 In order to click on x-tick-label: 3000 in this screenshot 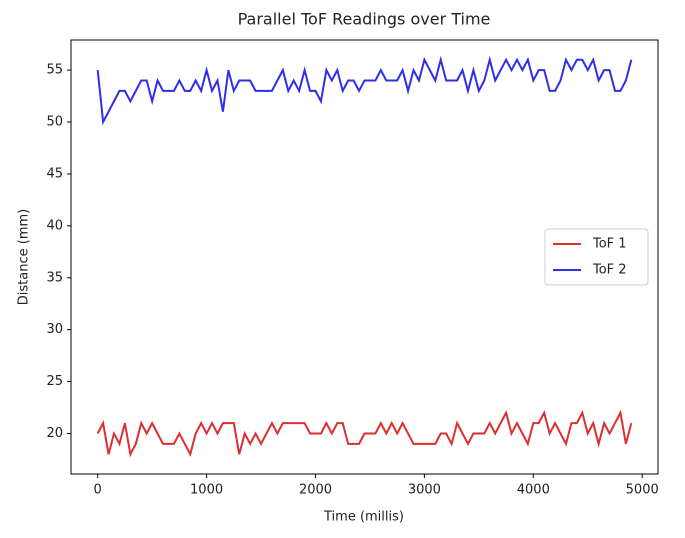, I will do `click(424, 490)`.